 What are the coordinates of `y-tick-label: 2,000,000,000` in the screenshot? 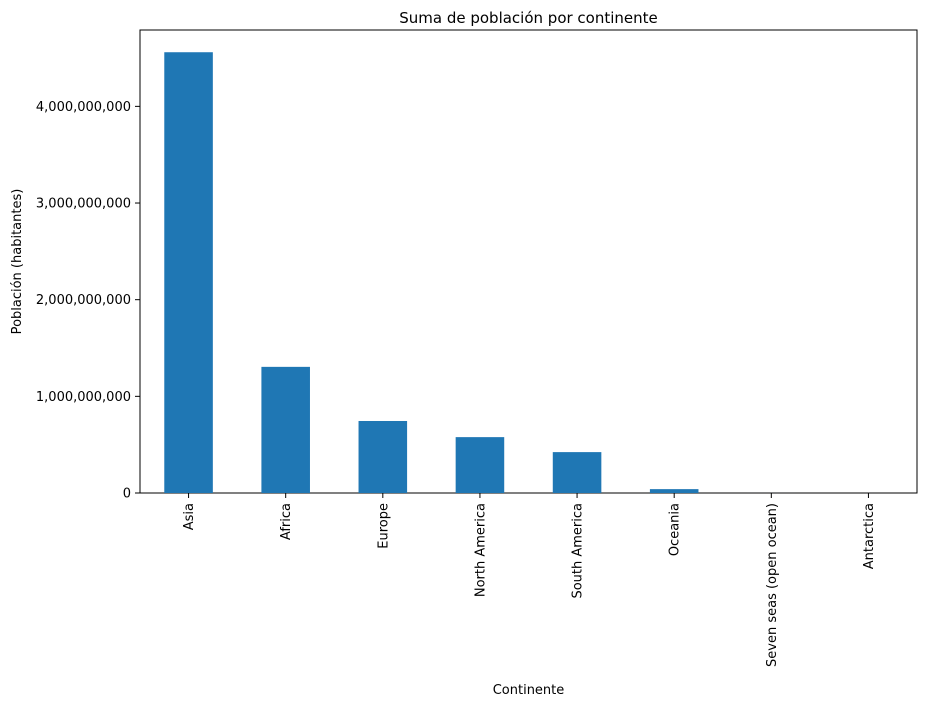 It's located at (83, 300).